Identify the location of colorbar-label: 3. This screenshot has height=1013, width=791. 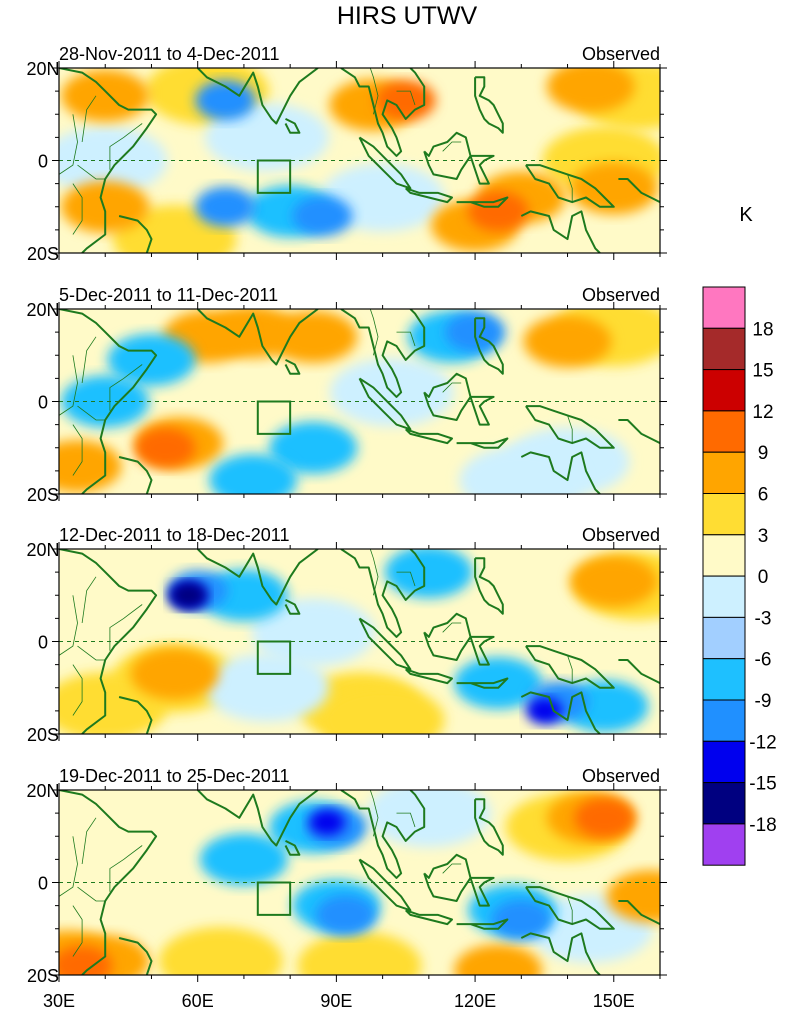
(763, 536).